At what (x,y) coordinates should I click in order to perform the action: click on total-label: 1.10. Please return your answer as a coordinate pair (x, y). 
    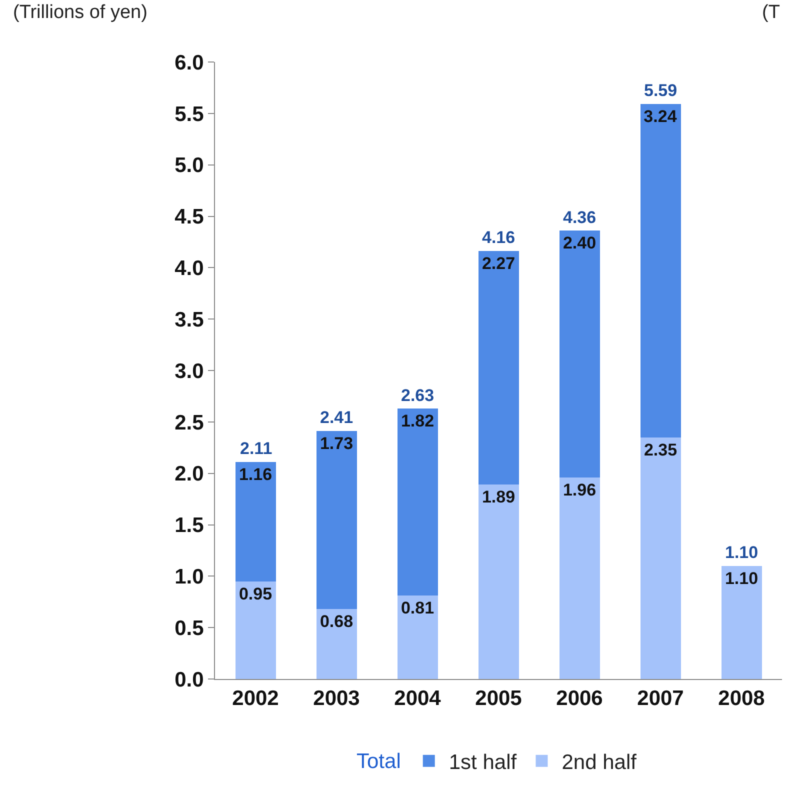
    Looking at the image, I should click on (741, 552).